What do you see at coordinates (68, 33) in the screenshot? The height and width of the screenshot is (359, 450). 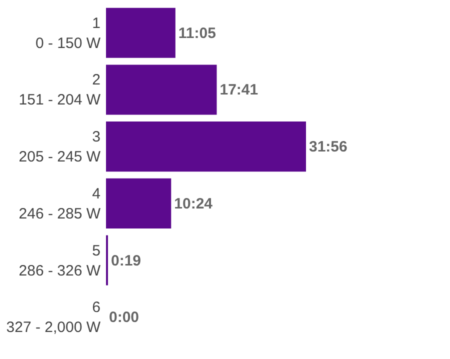 I see `y-tick-label: 1 0 - 150 W` at bounding box center [68, 33].